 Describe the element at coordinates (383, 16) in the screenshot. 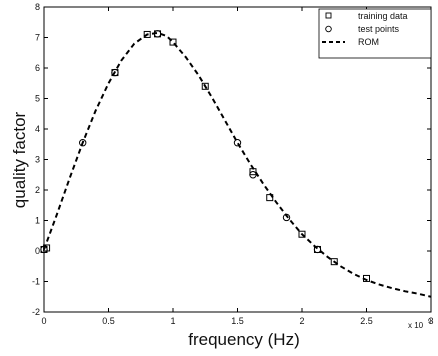

I see `legend-label-training: training data` at that location.